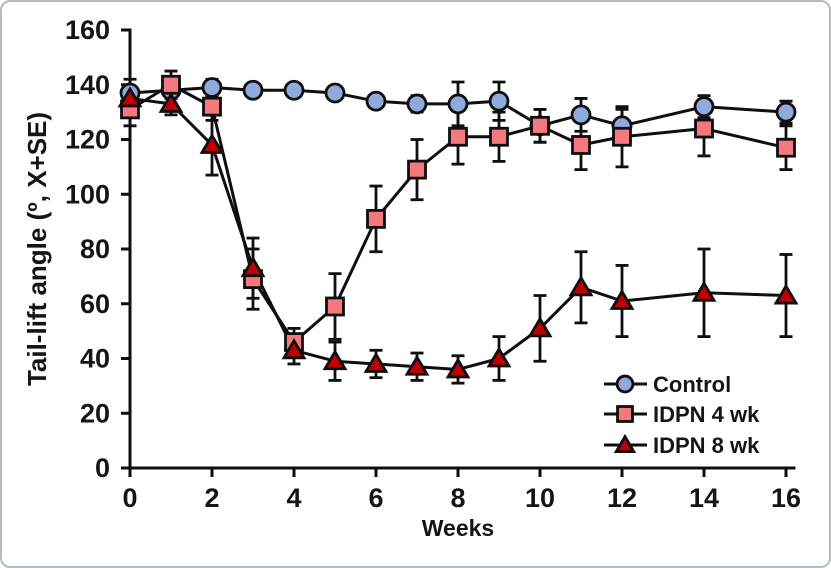  Describe the element at coordinates (625, 384) in the screenshot. I see `legend-circle-marker` at that location.